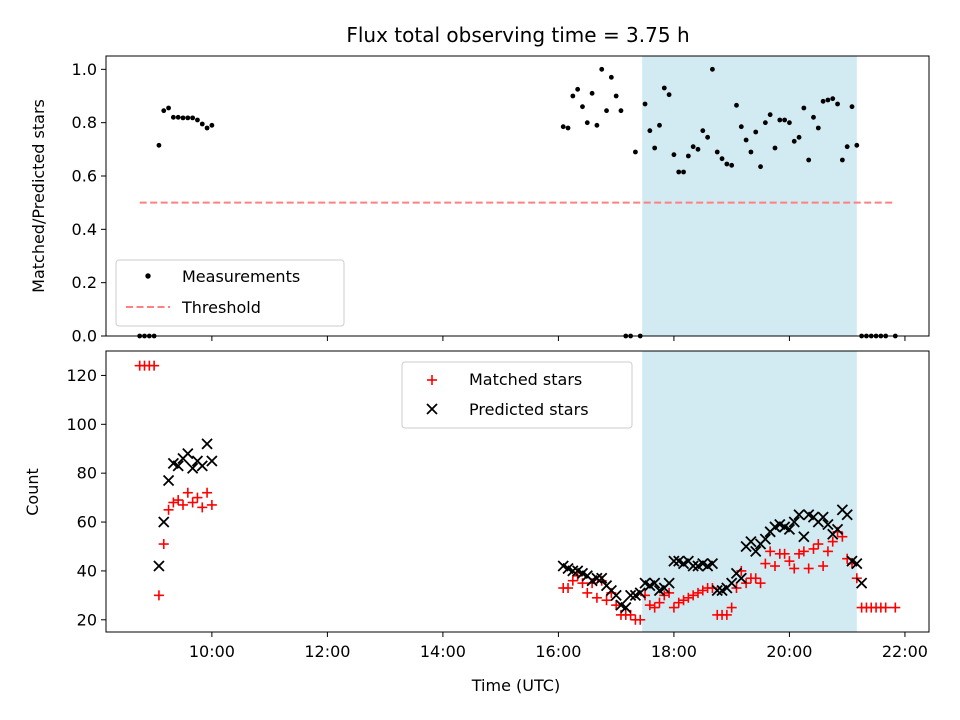  Describe the element at coordinates (558, 651) in the screenshot. I see `x-tick-label-3: 16:00` at that location.